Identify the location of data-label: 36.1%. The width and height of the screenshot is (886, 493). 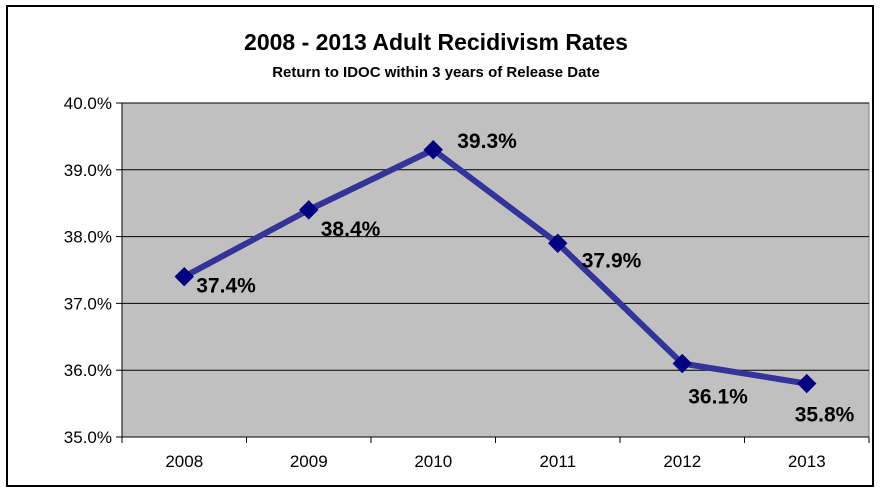
(718, 397).